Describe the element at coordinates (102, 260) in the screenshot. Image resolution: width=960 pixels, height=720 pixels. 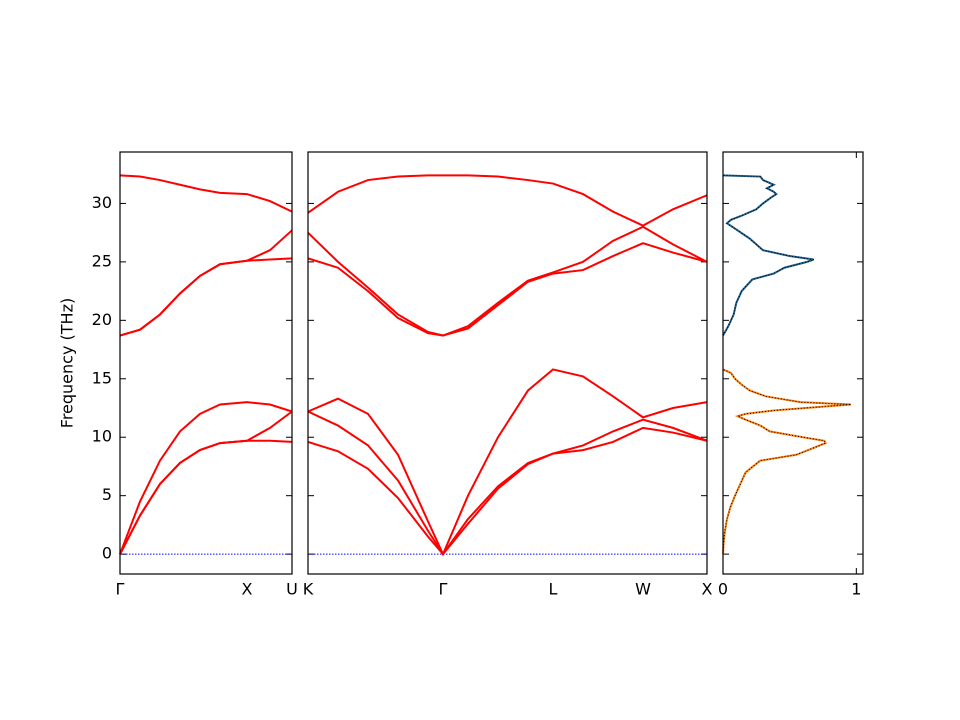
I see `y-tick-label: 25` at that location.